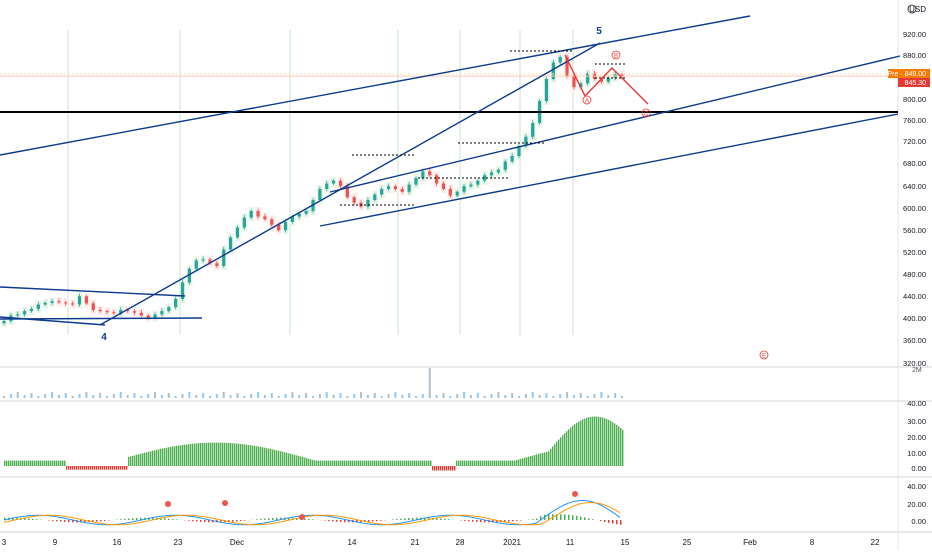  I want to click on price-tick-label: 520.00, so click(914, 252).